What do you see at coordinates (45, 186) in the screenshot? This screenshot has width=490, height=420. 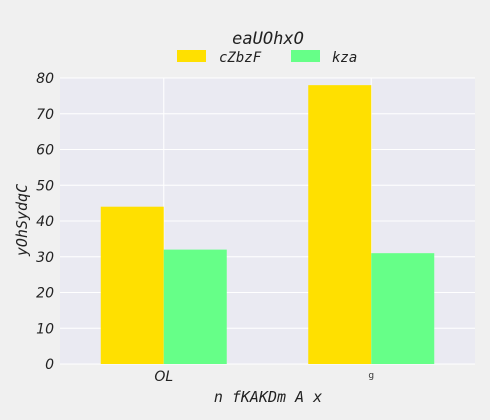 I see `y-tick-label: 50` at bounding box center [45, 186].